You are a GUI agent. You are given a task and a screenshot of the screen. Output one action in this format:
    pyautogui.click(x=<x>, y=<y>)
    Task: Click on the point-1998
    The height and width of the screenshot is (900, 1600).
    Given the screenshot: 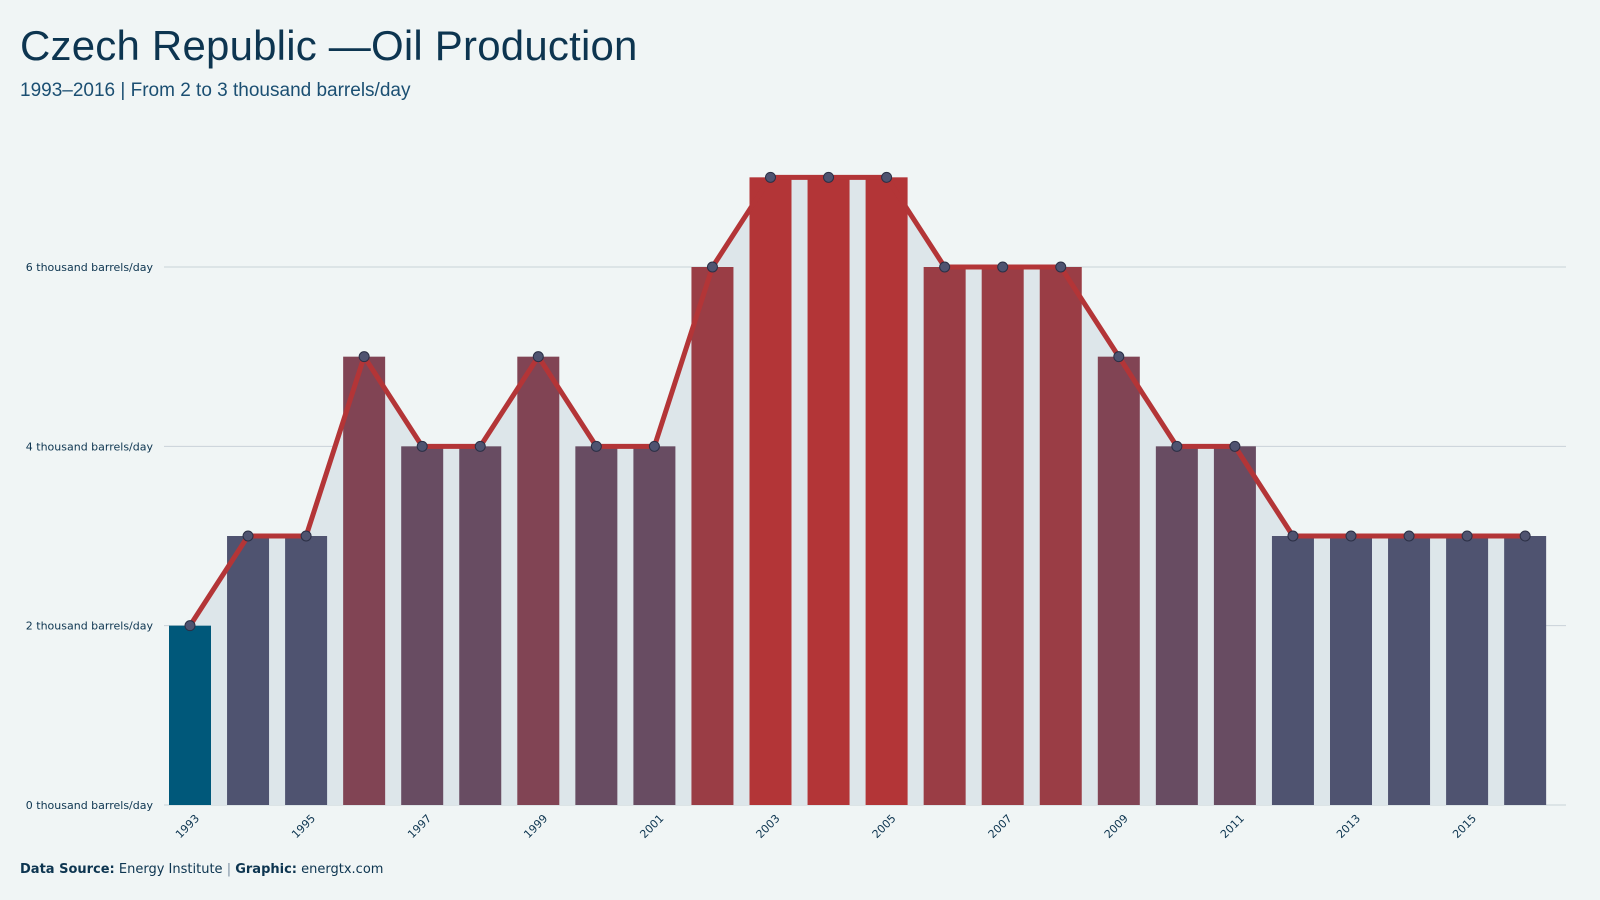 What is the action you would take?
    pyautogui.click(x=480, y=446)
    